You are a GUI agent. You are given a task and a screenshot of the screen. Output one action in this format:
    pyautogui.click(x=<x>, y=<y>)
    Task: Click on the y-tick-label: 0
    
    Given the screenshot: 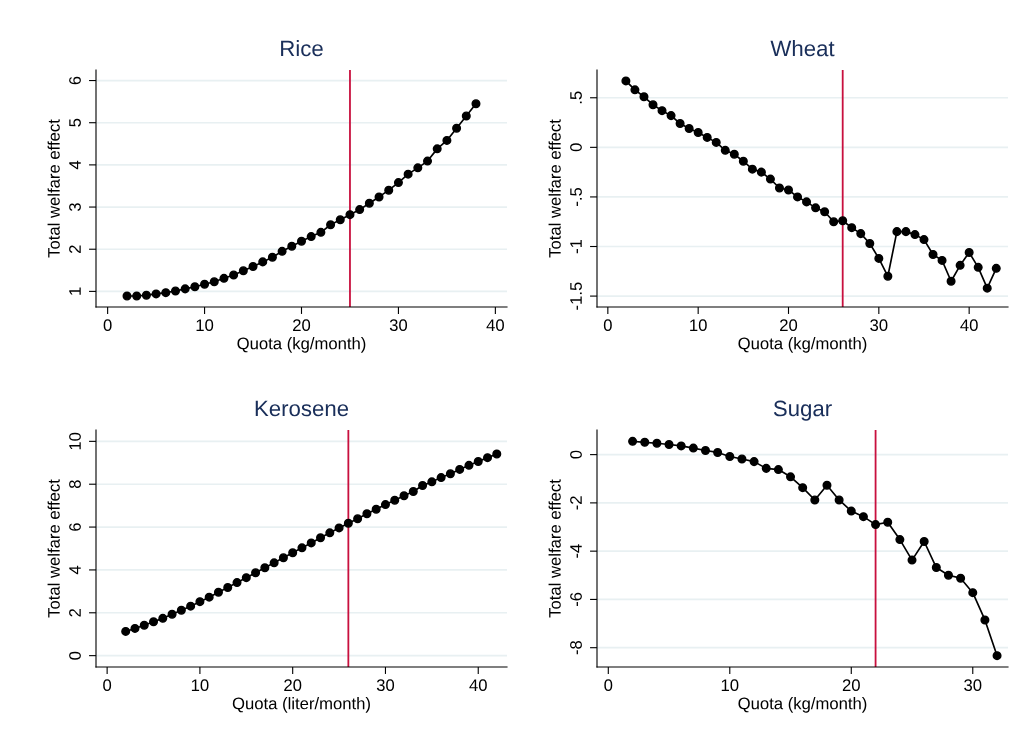 What is the action you would take?
    pyautogui.click(x=576, y=147)
    